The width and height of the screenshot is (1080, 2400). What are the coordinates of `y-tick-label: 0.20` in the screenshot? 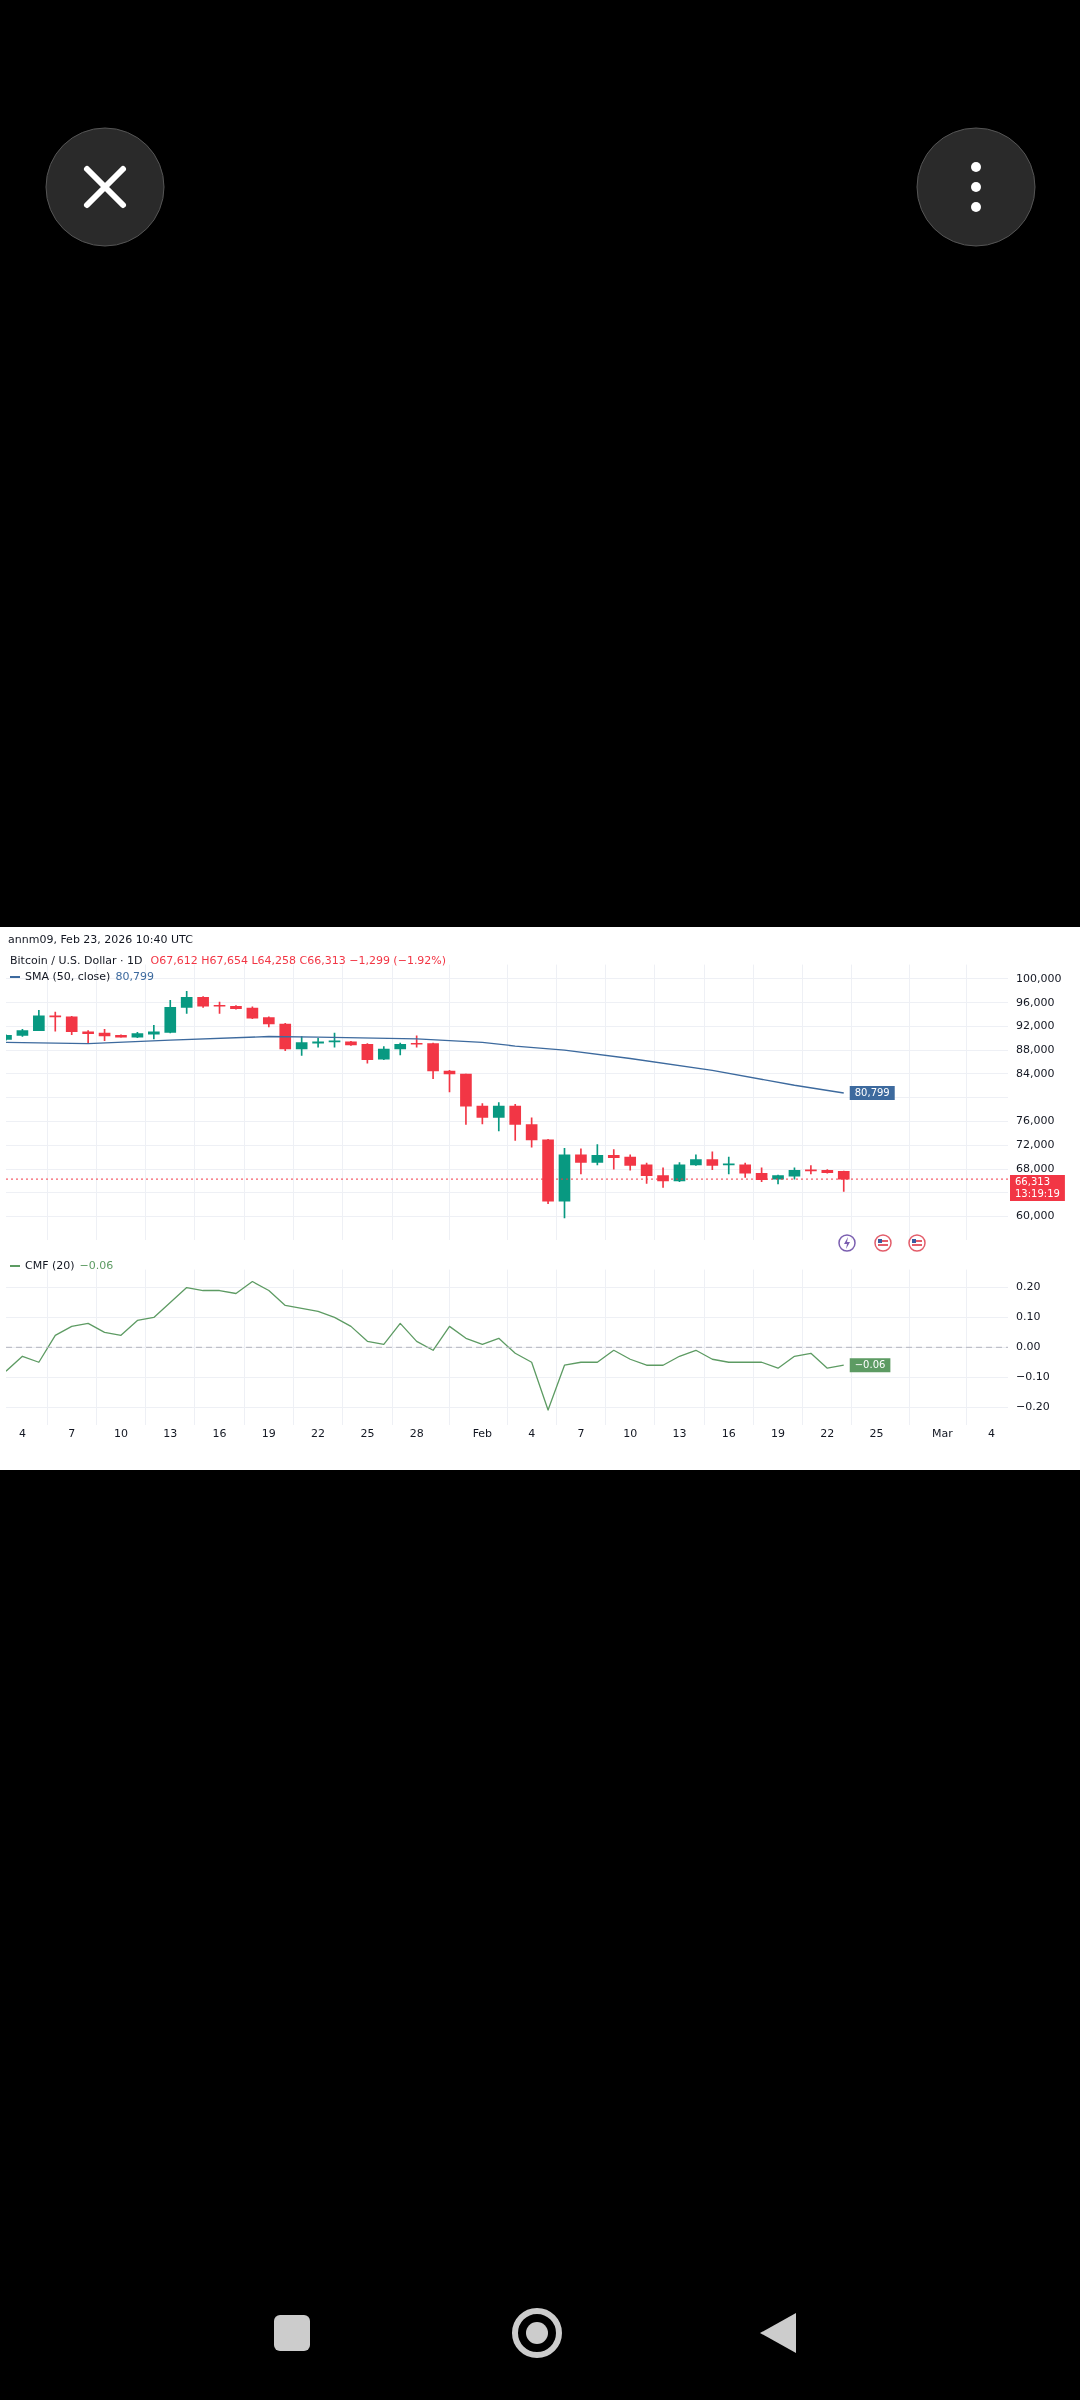 It's located at (1028, 1287).